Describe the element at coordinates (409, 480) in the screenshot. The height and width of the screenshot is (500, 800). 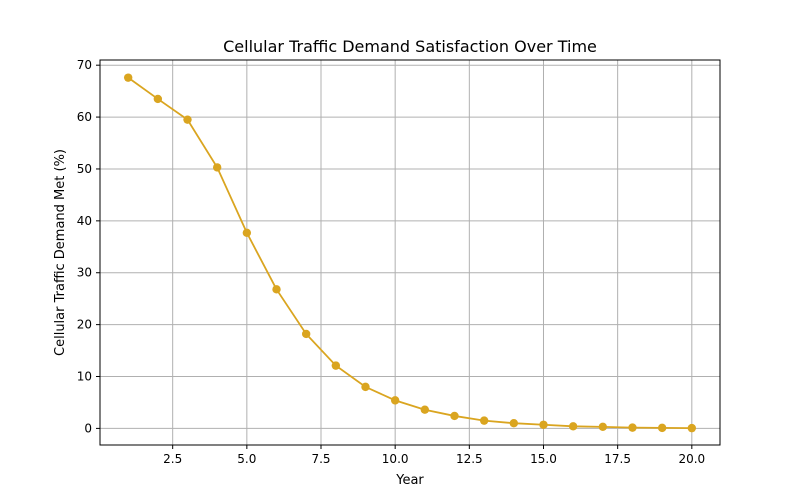
I see `x-axis-label: Year` at that location.